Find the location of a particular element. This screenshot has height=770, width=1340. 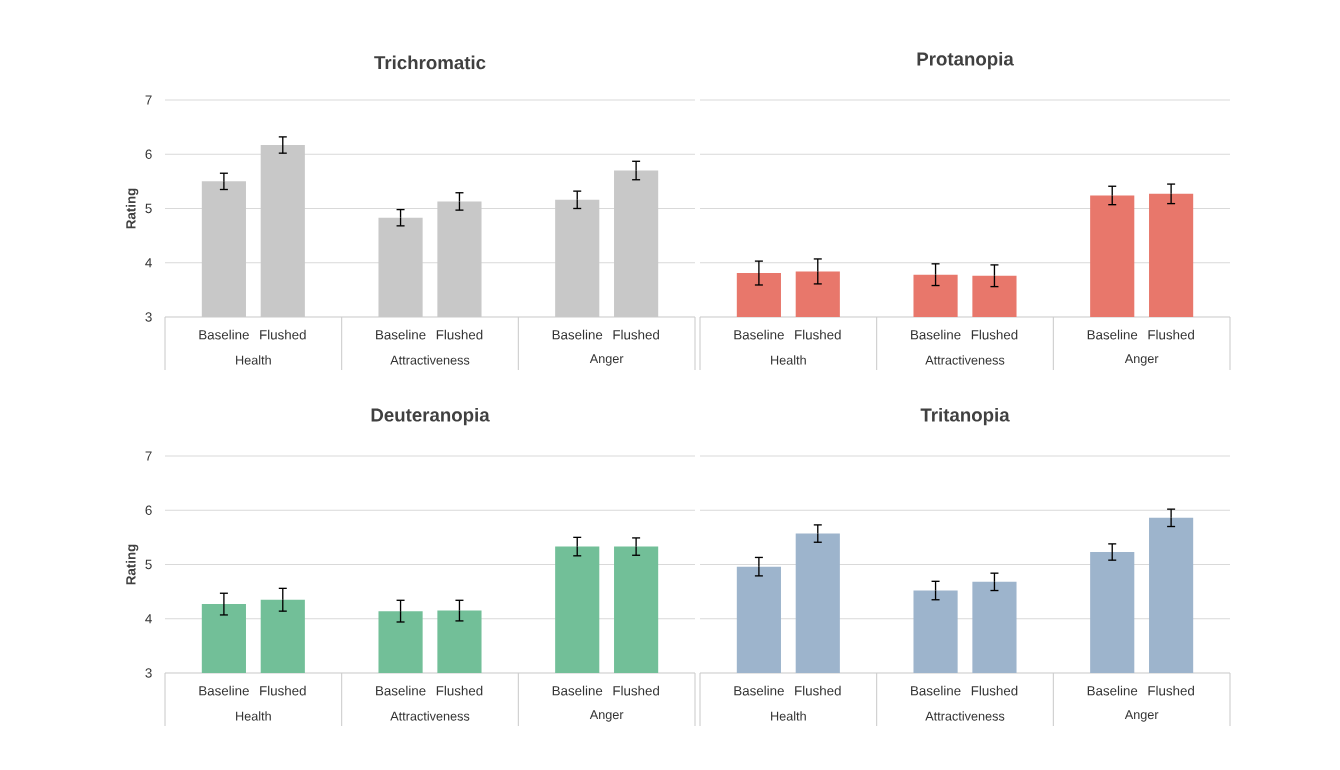

chart-title: Tritanopia is located at coordinates (965, 416).